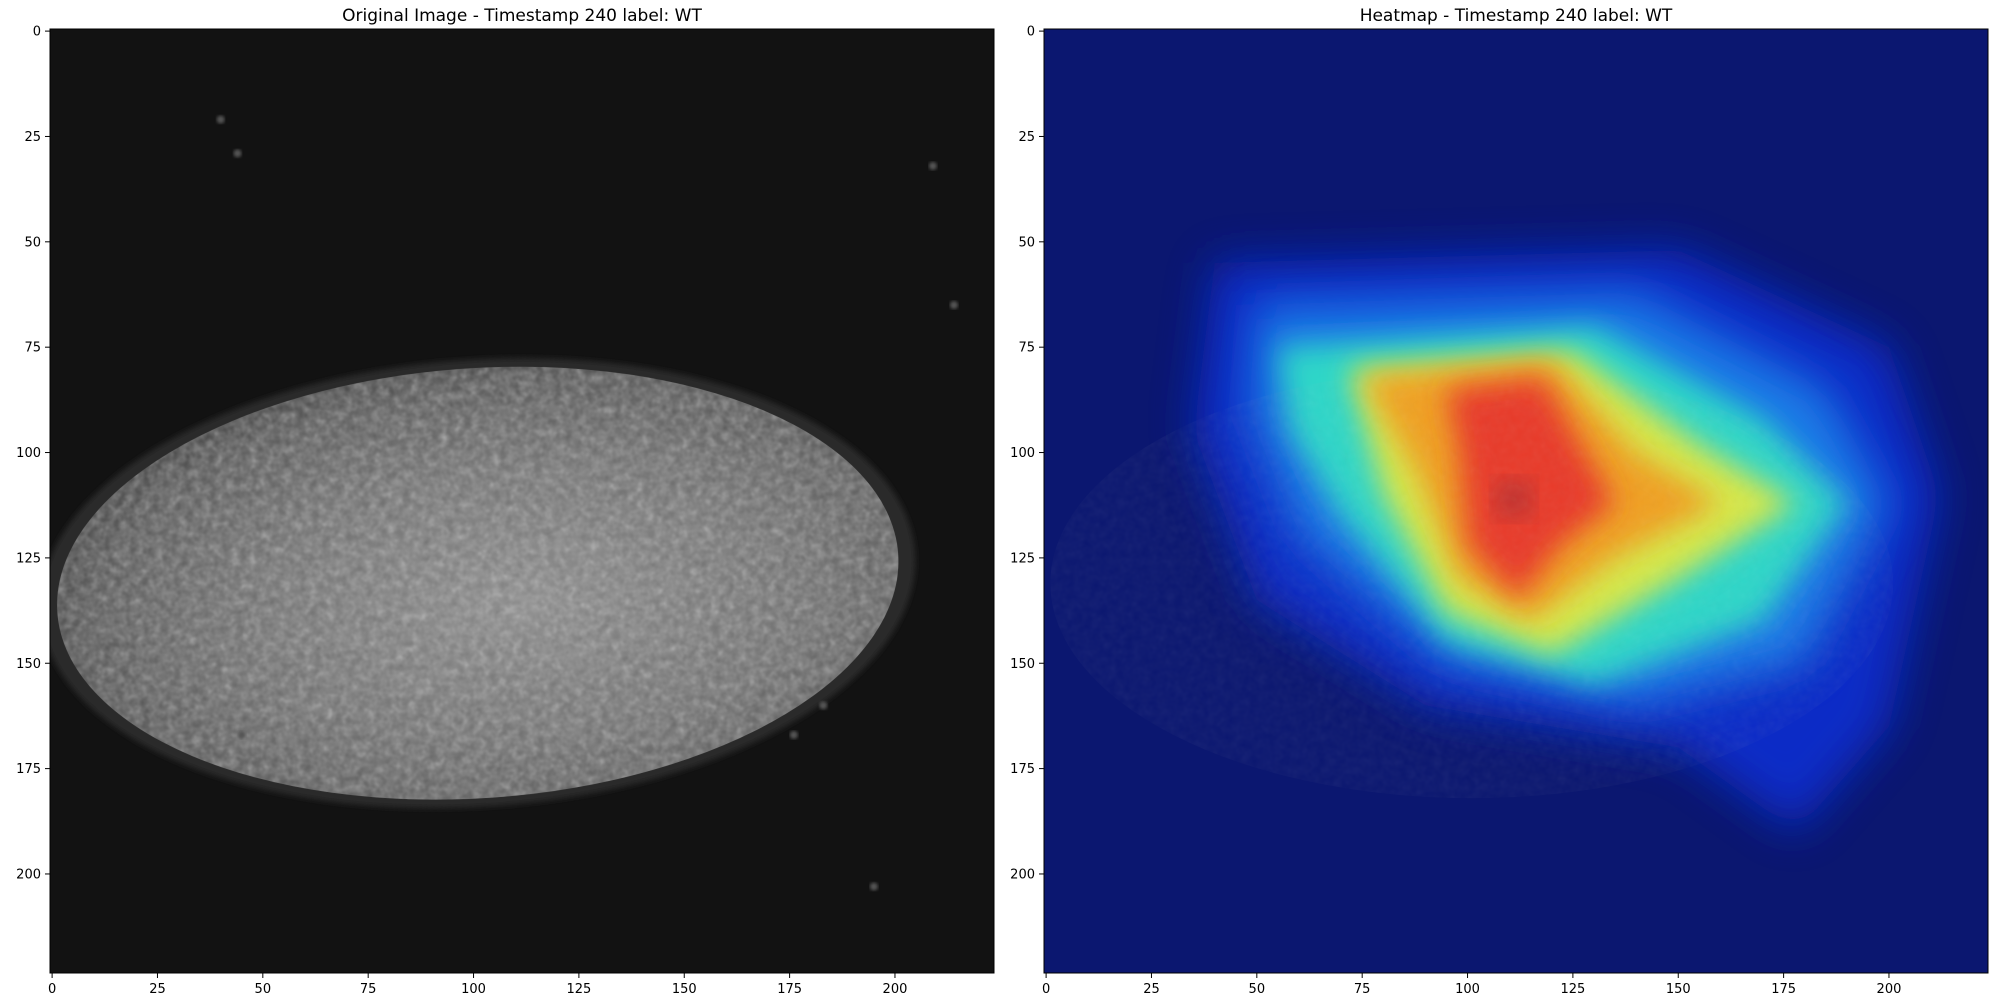 The width and height of the screenshot is (2000, 1000). Describe the element at coordinates (1516, 16) in the screenshot. I see `heatmap-title: Heatmap - Timestamp 240 label: WT` at that location.